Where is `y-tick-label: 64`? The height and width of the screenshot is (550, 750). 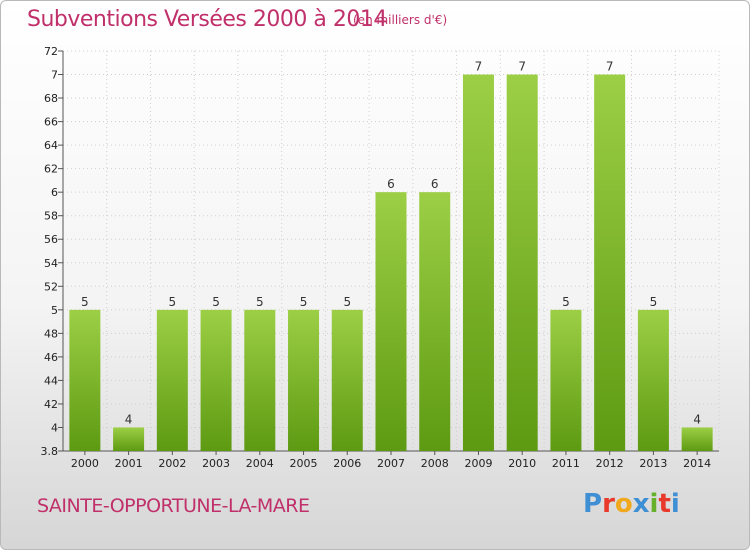
y-tick-label: 64 is located at coordinates (51, 145).